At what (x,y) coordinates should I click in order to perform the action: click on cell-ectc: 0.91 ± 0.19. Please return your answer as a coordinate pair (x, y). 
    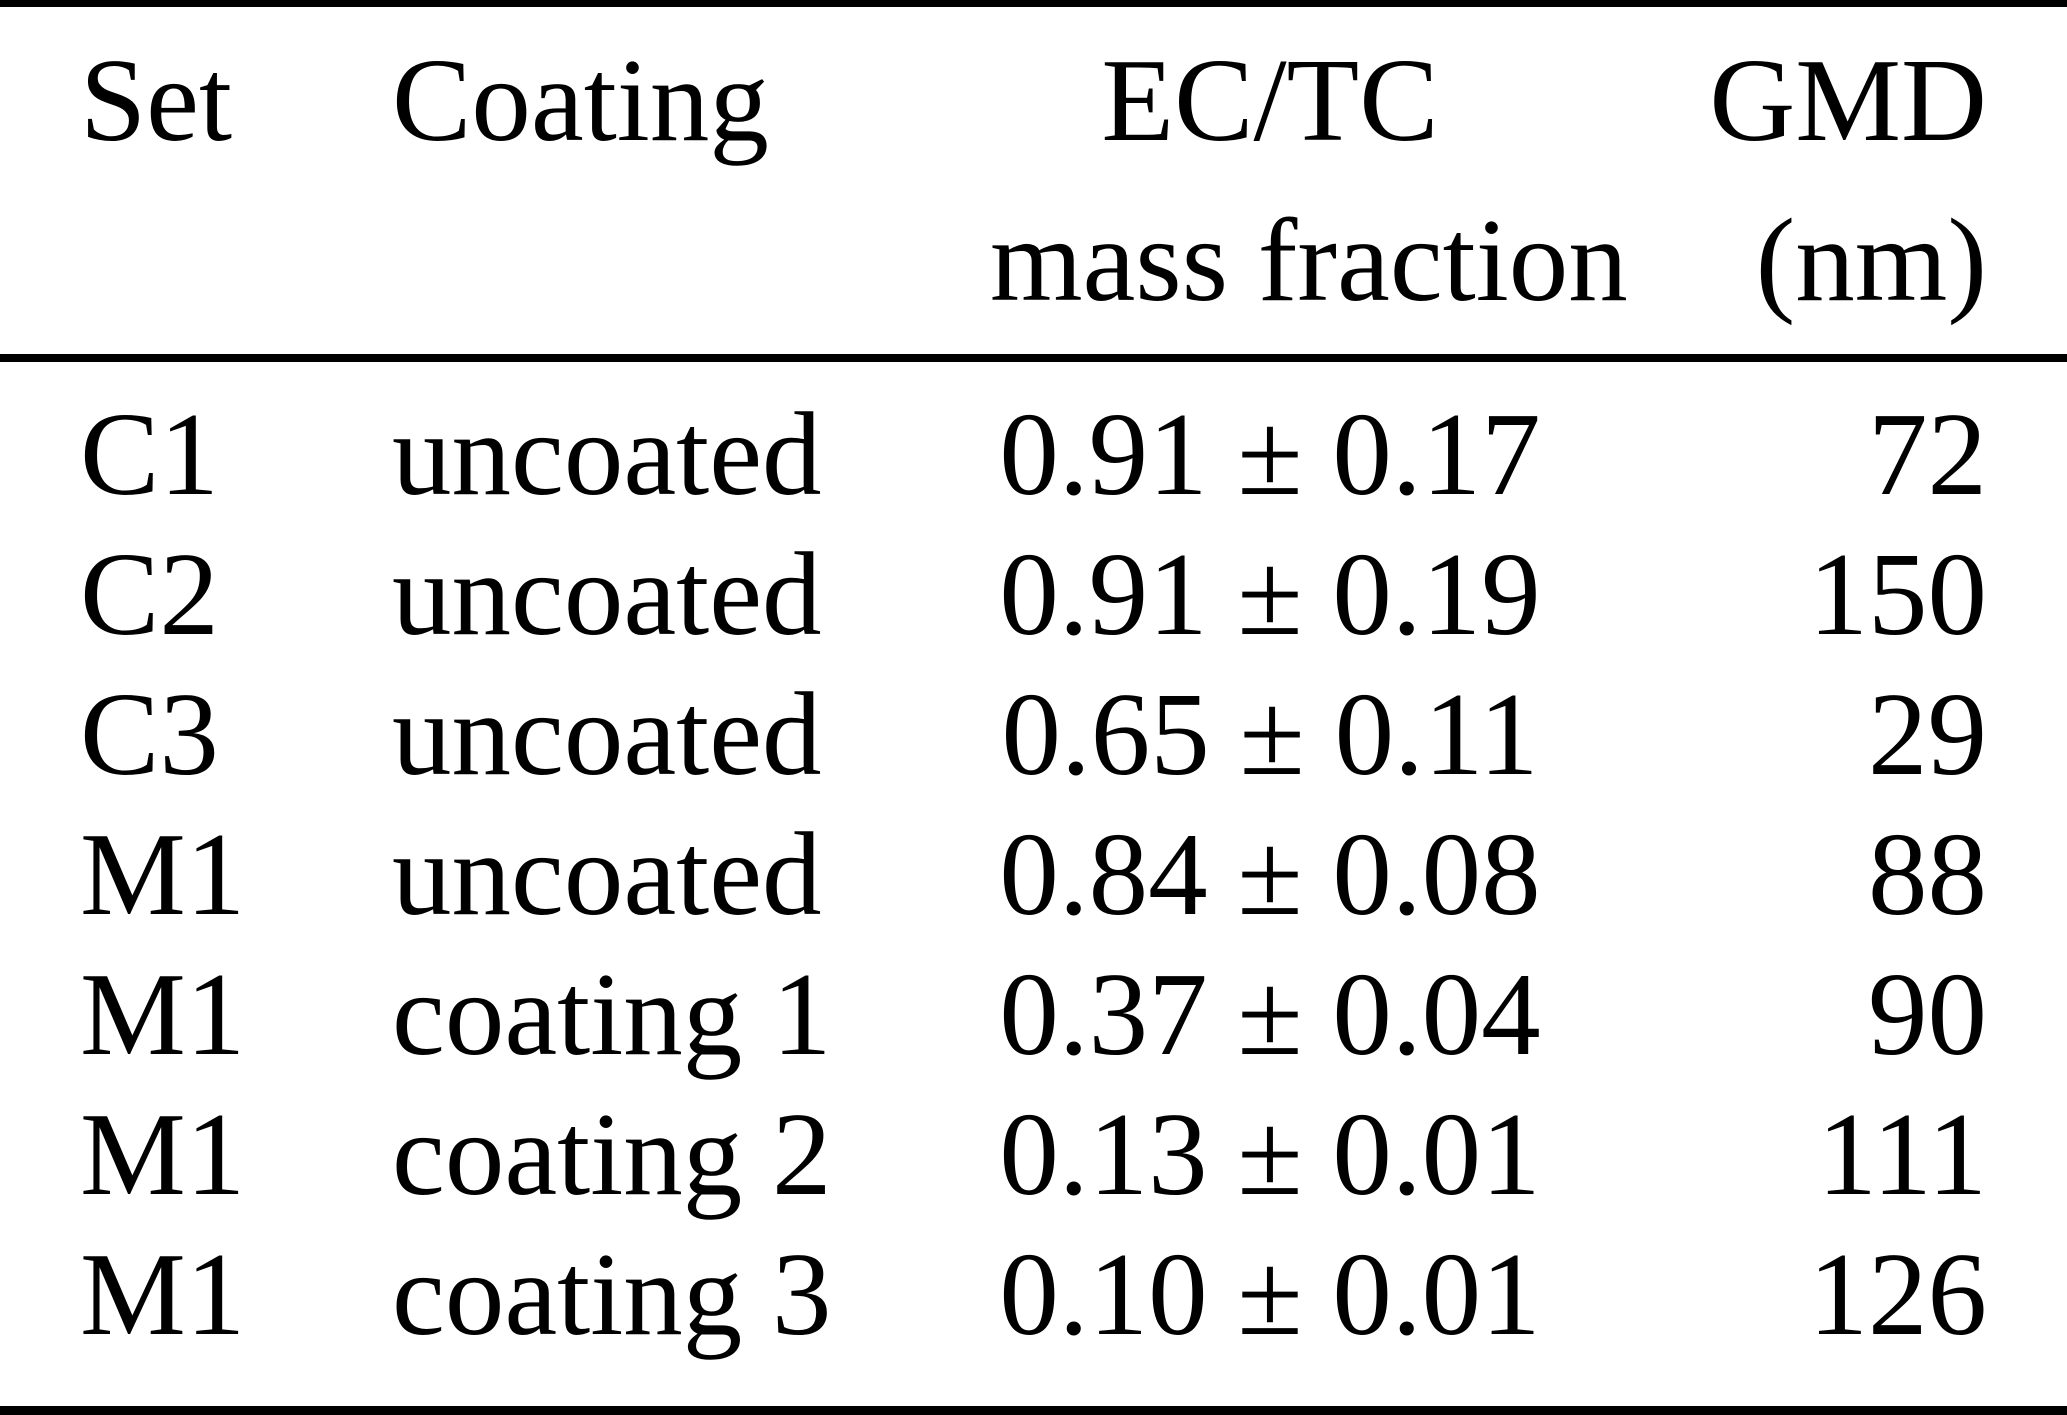
    Looking at the image, I should click on (1270, 594).